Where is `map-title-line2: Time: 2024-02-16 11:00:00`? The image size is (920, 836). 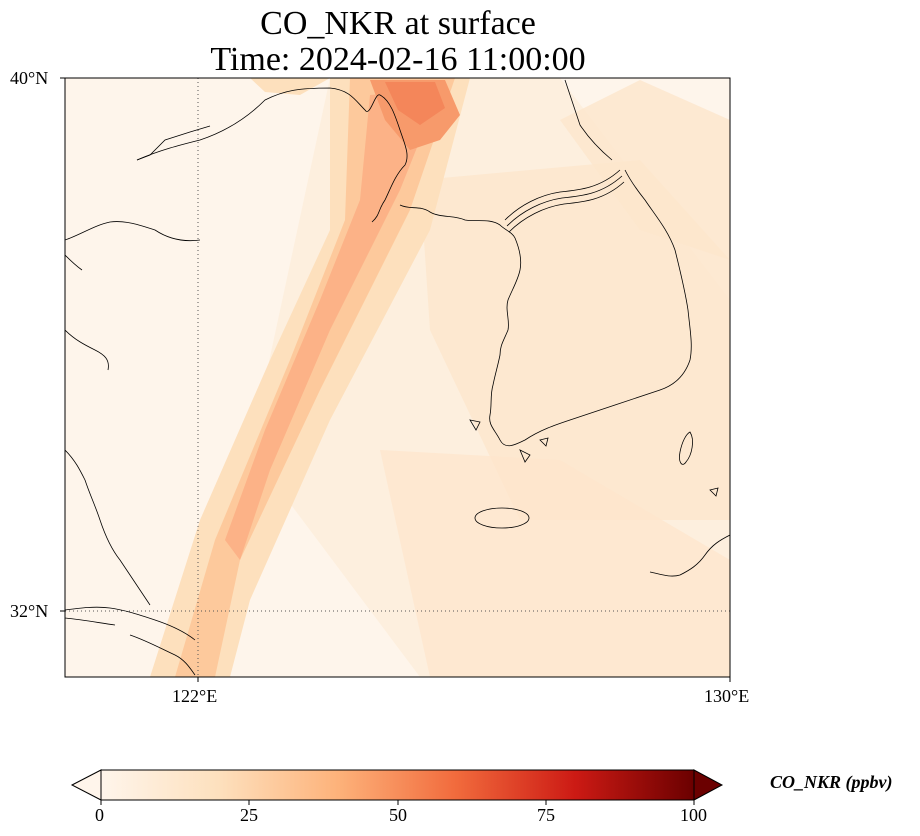 map-title-line2: Time: 2024-02-16 11:00:00 is located at coordinates (398, 59).